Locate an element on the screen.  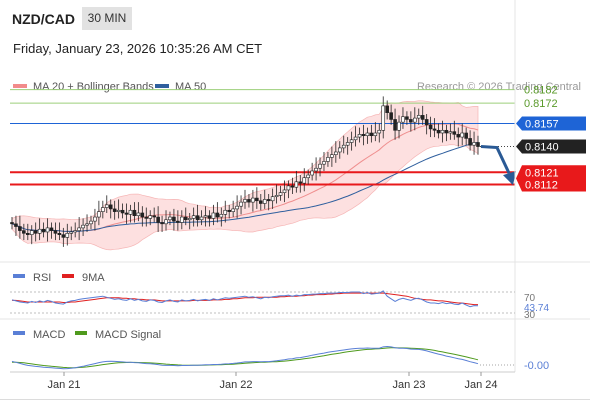
rsi-tick-30: 30 is located at coordinates (530, 315).